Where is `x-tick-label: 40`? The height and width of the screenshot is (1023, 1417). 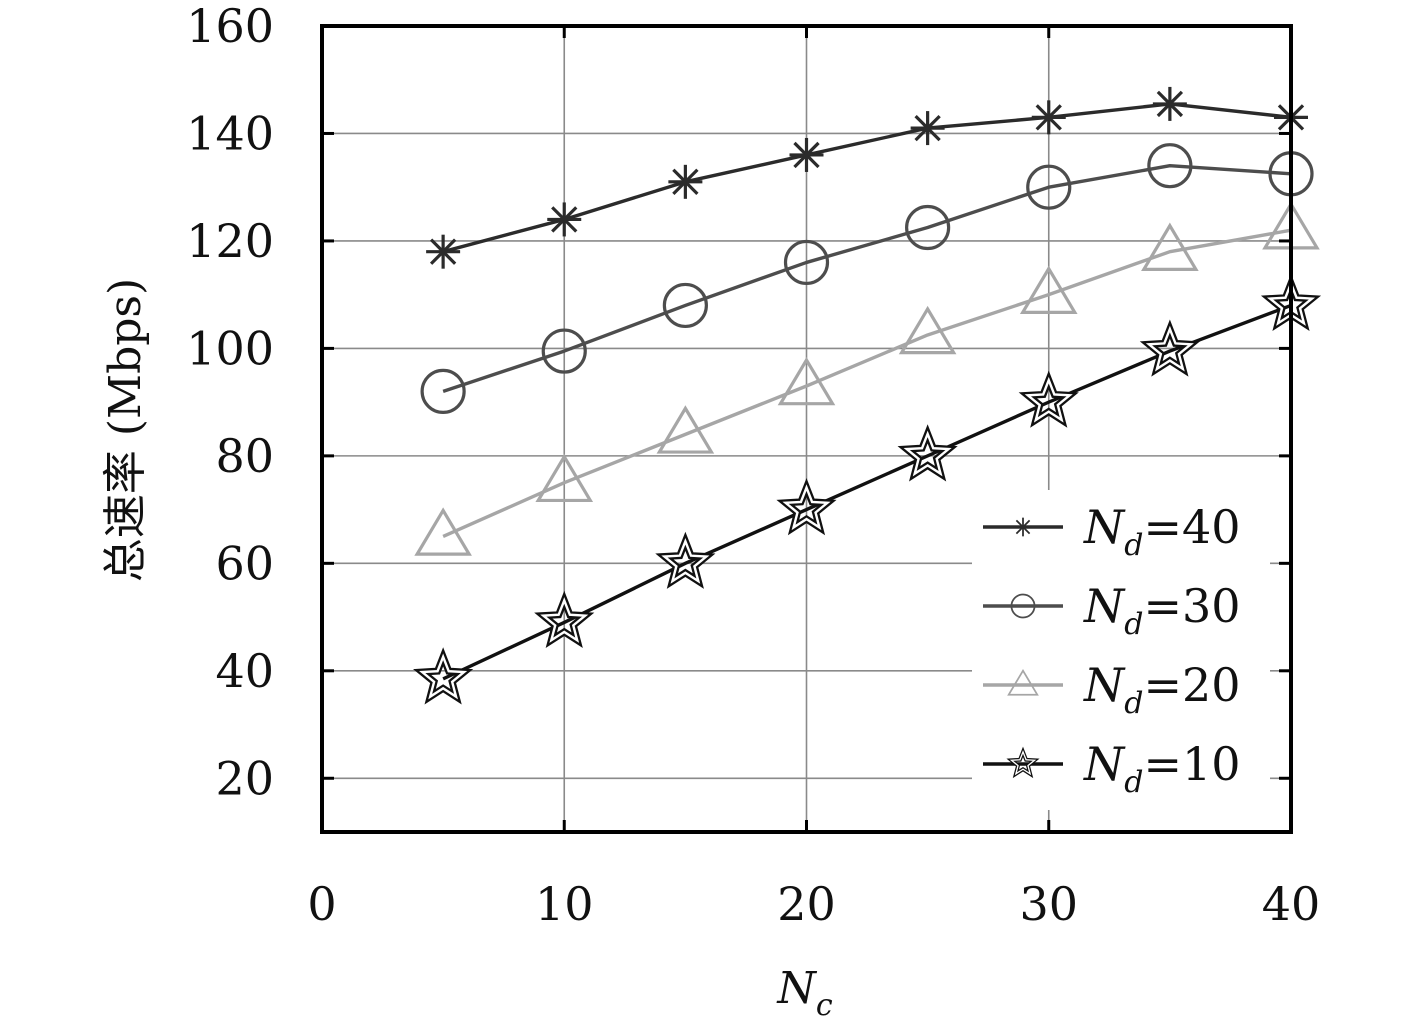 x-tick-label: 40 is located at coordinates (1291, 904).